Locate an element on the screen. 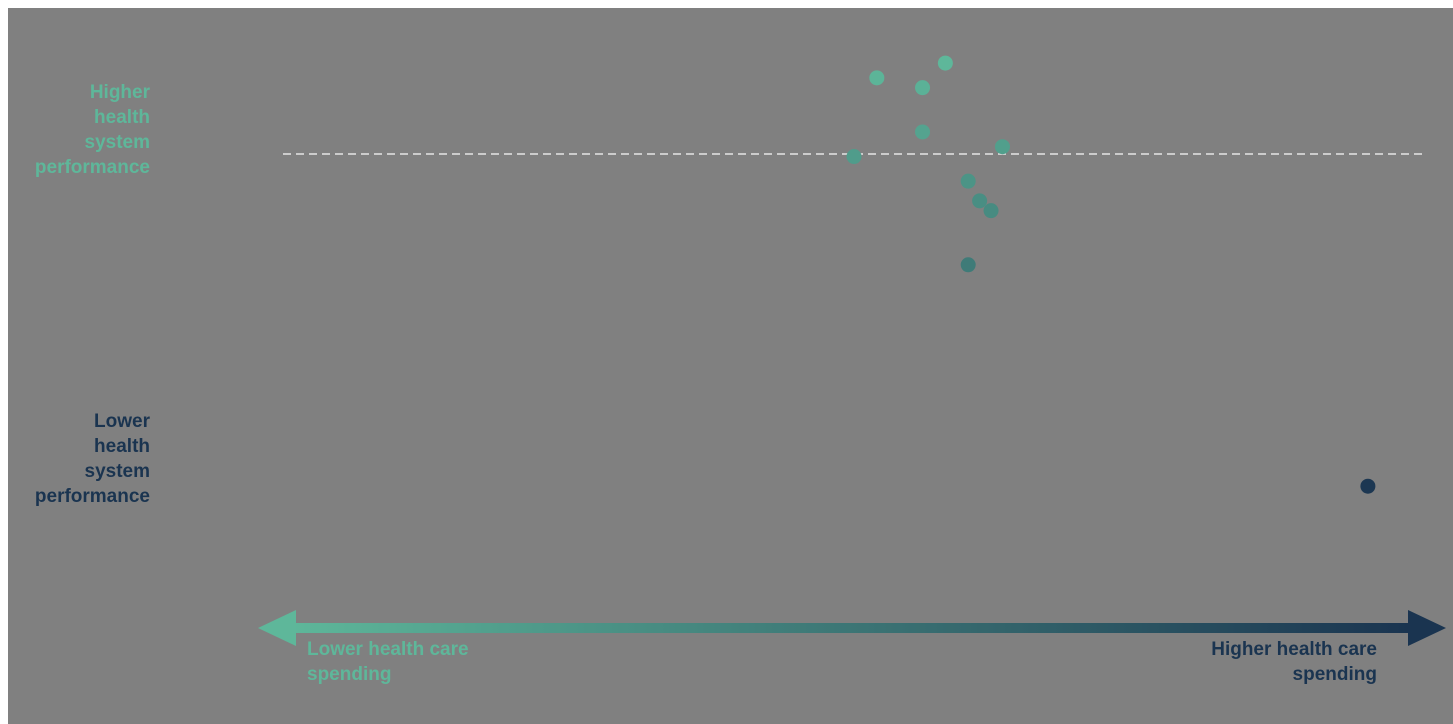 Image resolution: width=1453 pixels, height=724 pixels. spending-arrow is located at coordinates (852, 628).